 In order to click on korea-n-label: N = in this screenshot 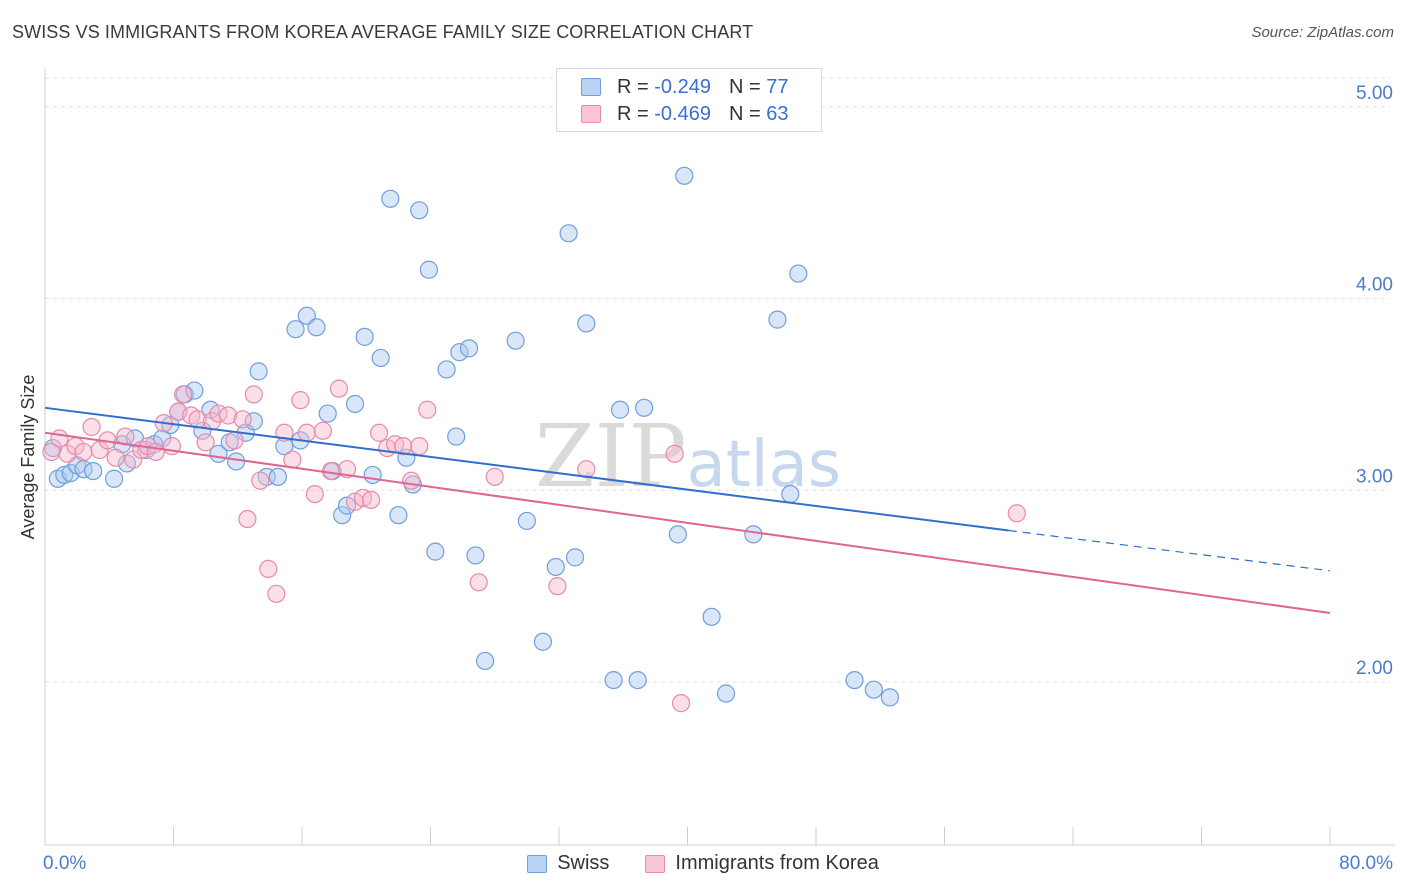, I will do `click(747, 113)`.